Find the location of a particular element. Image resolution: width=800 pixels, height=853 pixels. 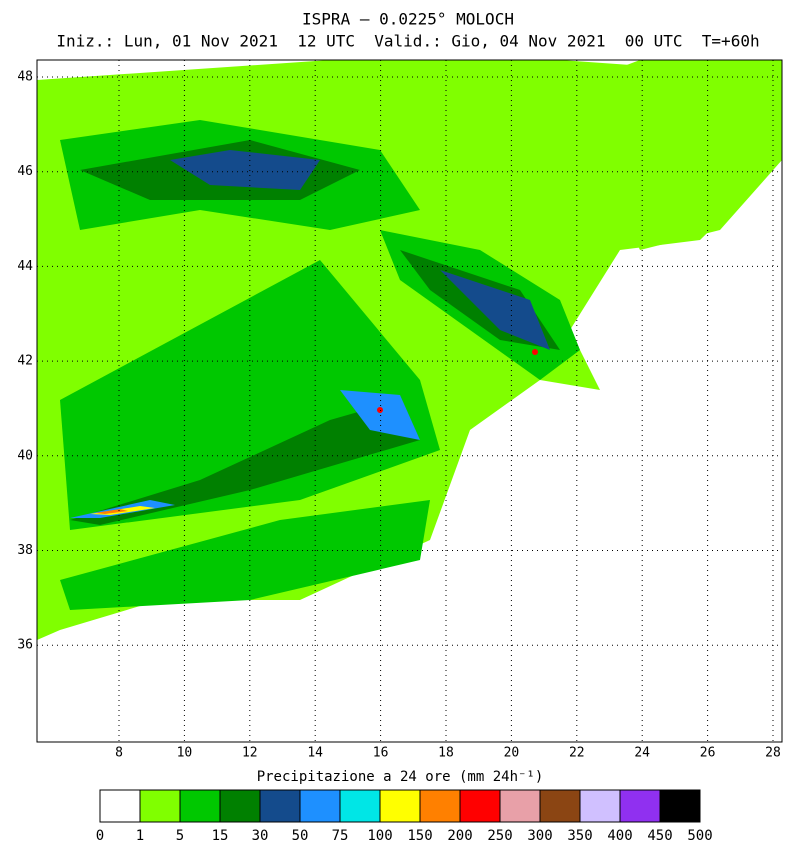

colorbar-tick-label: 200 is located at coordinates (459, 836).